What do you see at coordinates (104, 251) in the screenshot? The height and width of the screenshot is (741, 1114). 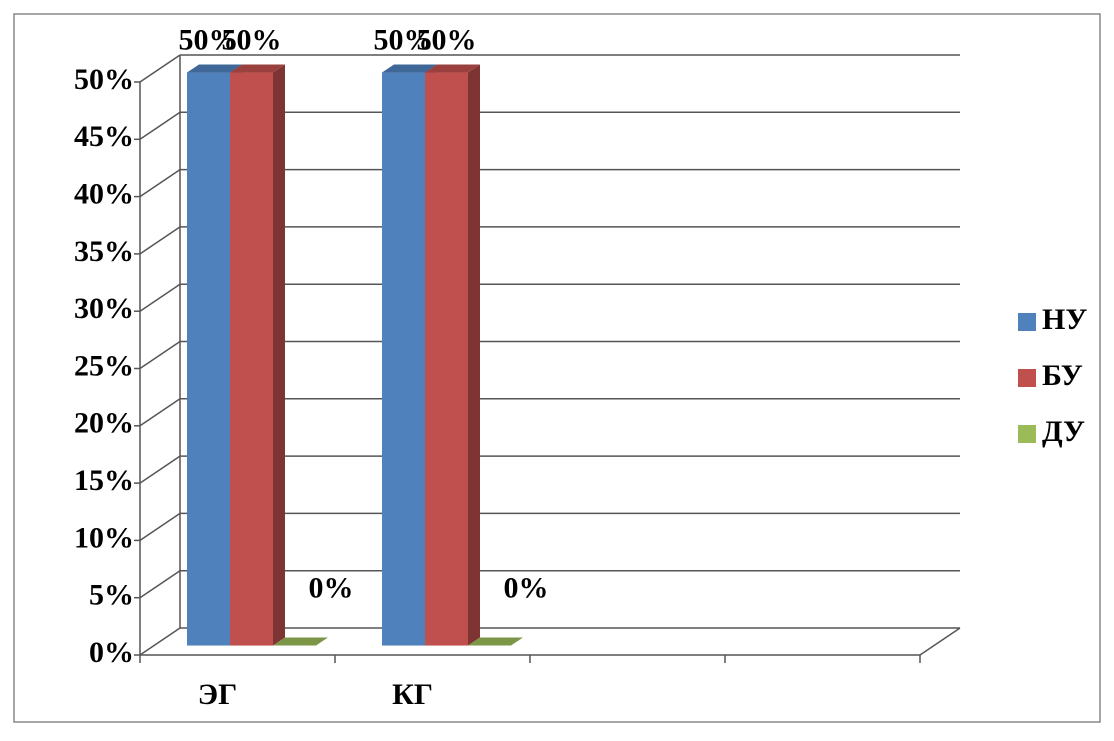 I see `y-tick-label: 35%` at bounding box center [104, 251].